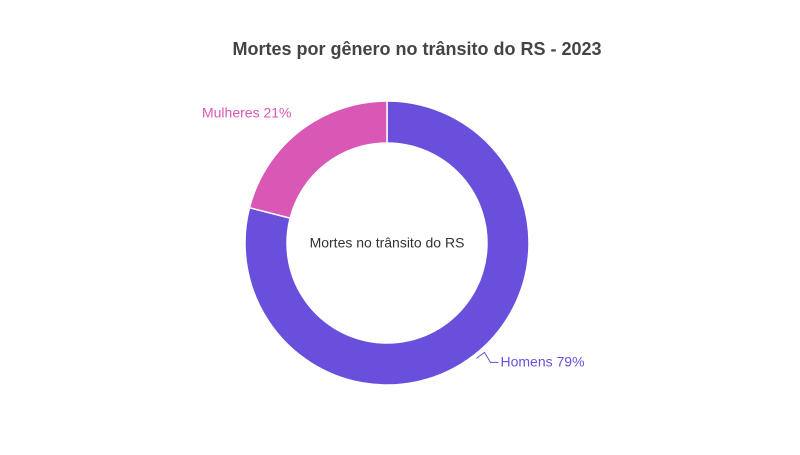 This screenshot has width=800, height=455. I want to click on category-name: Homens, so click(526, 361).